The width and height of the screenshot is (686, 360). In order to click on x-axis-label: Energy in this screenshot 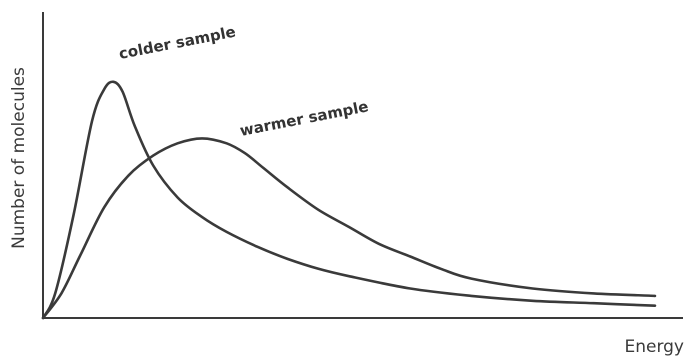, I will do `click(654, 347)`.